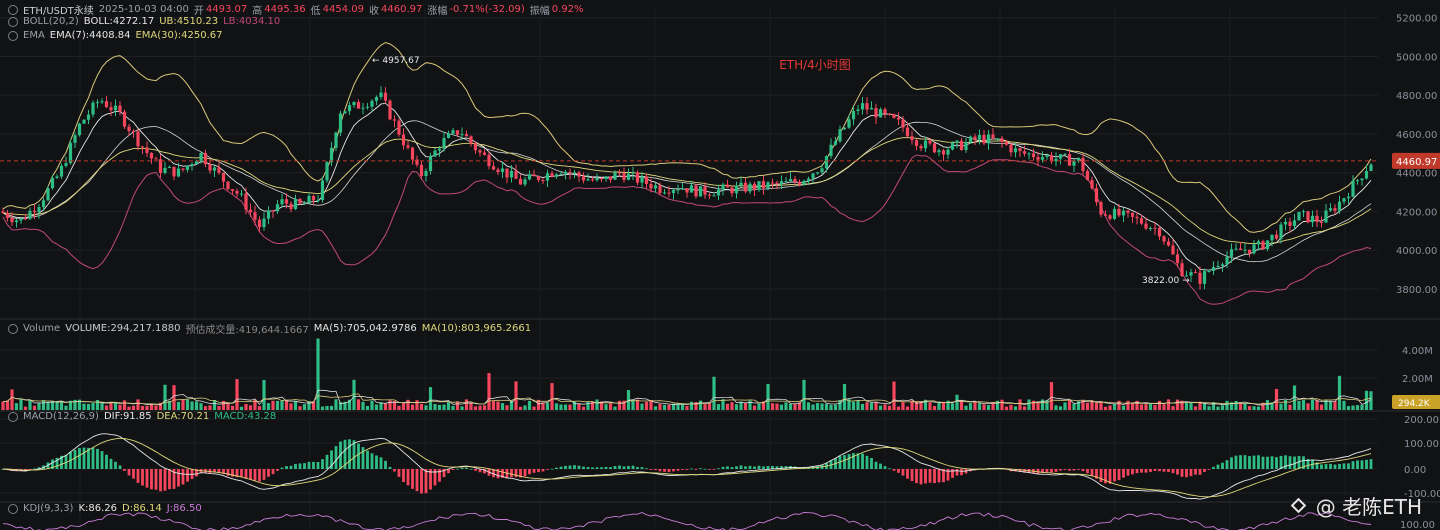  Describe the element at coordinates (1299, 506) in the screenshot. I see `binance-logo-icon` at that location.